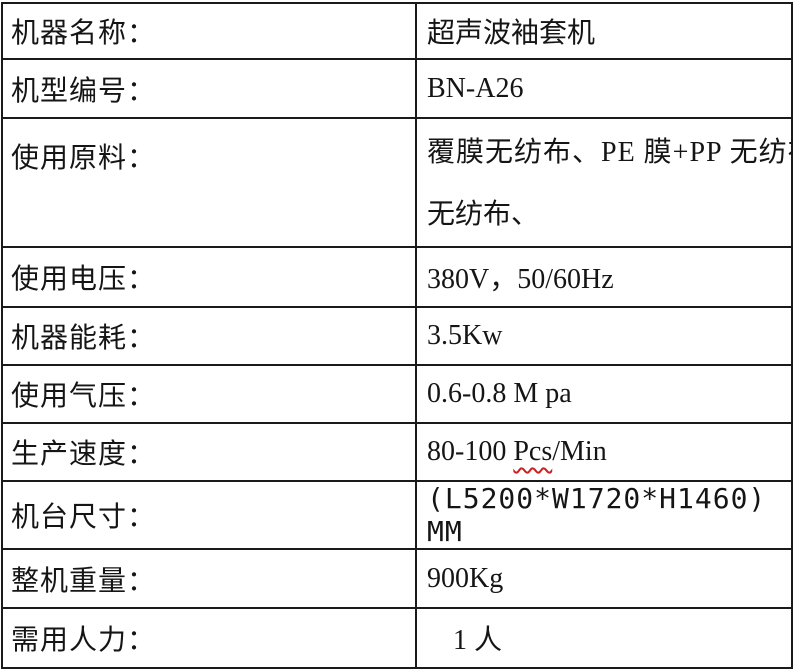 This screenshot has height=669, width=800. I want to click on table-row-air-pressure: 使用气压： 0.6-0.8 M pa, so click(397, 394).